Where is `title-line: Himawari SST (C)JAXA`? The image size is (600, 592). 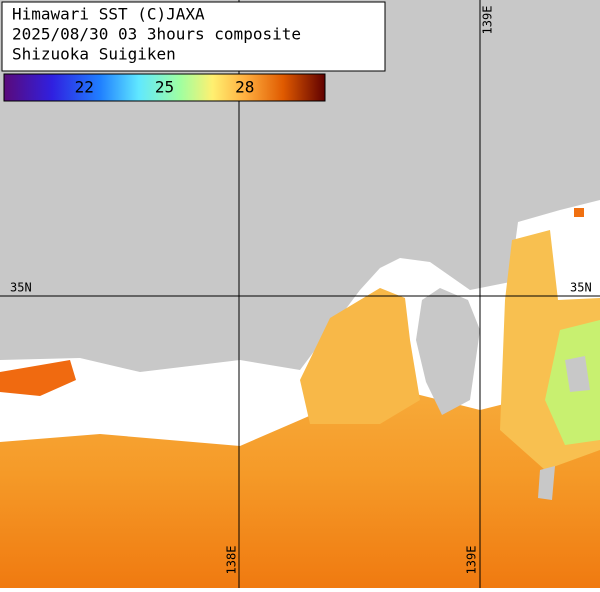 title-line: Himawari SST (C)JAXA is located at coordinates (108, 14).